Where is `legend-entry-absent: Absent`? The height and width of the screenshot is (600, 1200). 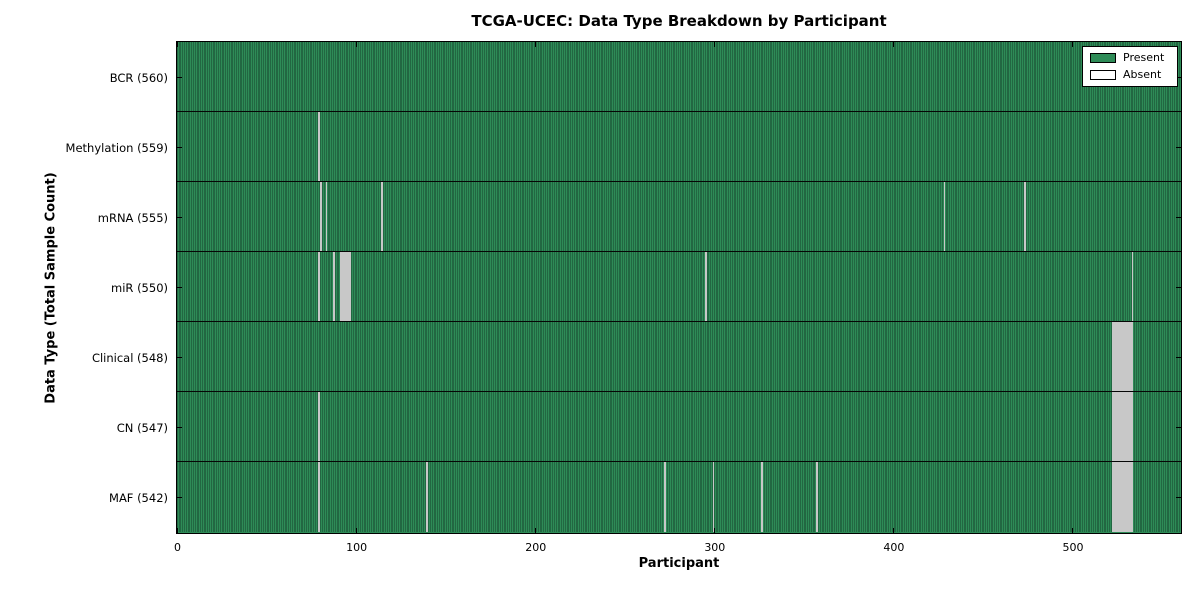 legend-entry-absent: Absent is located at coordinates (1130, 75).